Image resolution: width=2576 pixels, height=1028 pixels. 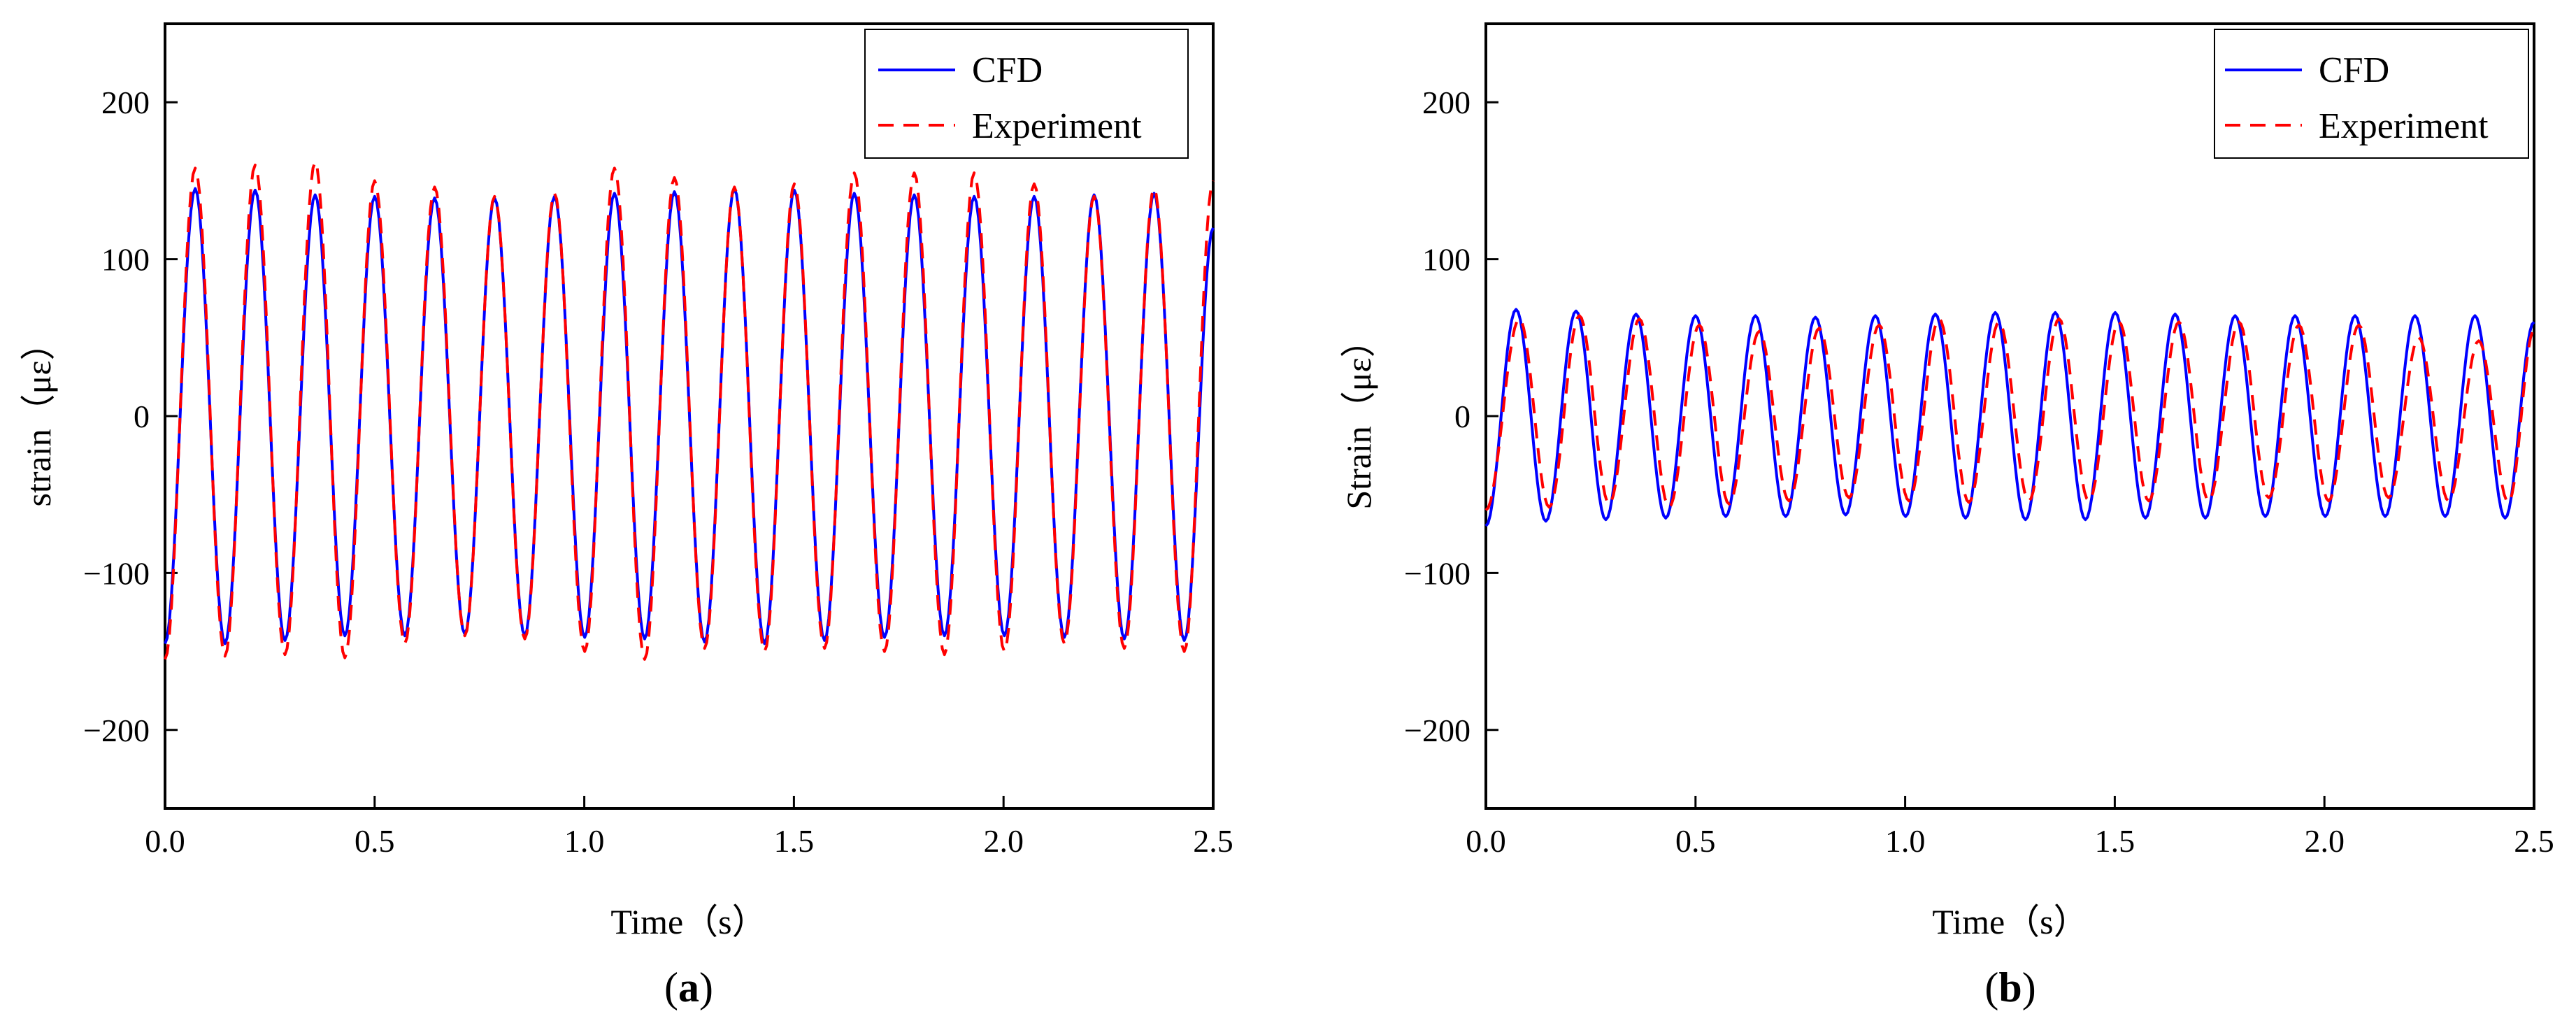 I want to click on panel-label-a: (a), so click(x=688, y=988).